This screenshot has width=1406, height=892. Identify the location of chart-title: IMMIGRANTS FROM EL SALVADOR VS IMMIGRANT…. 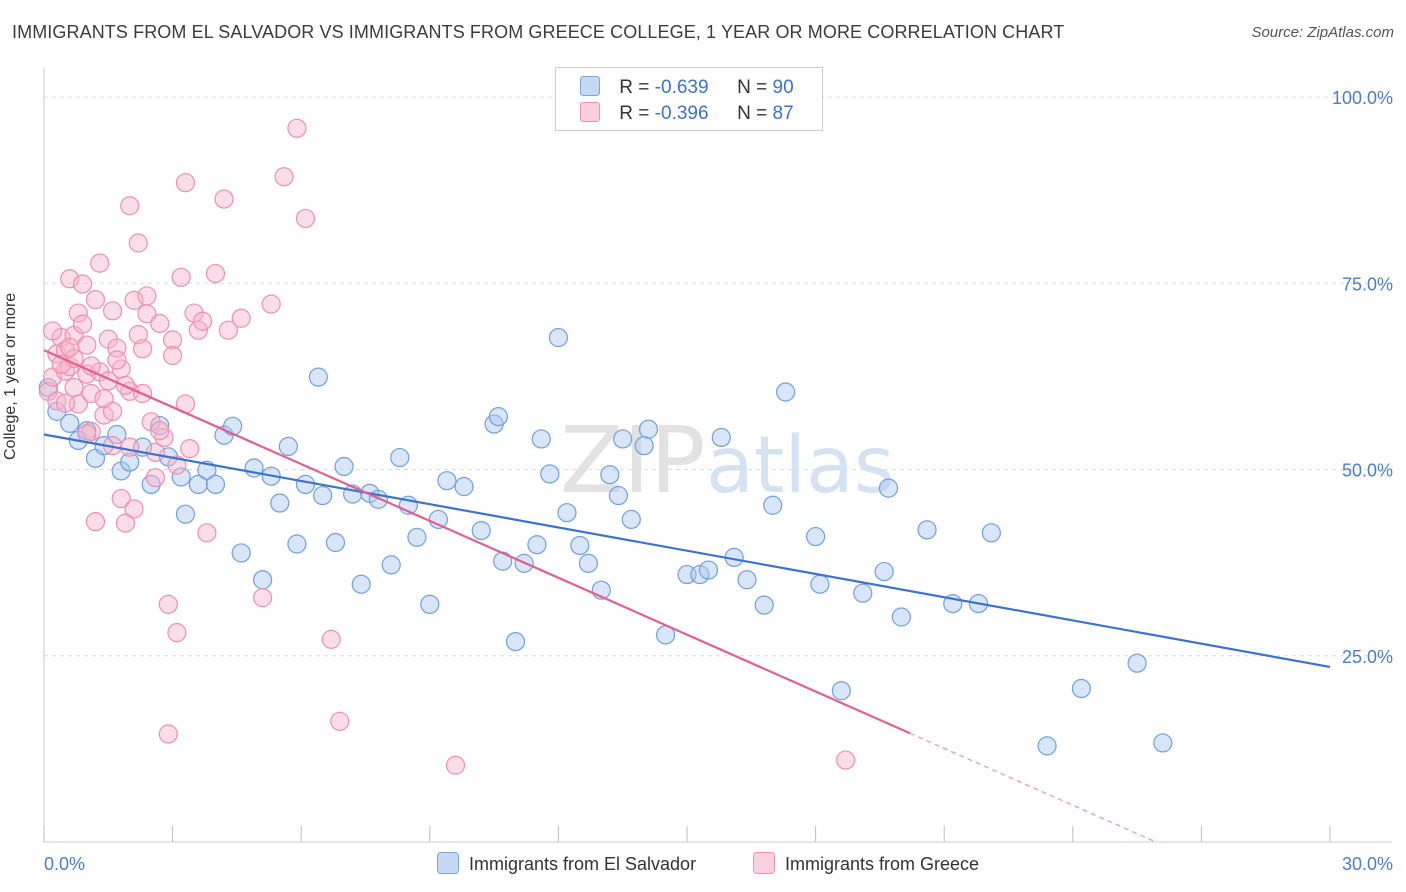
(538, 32).